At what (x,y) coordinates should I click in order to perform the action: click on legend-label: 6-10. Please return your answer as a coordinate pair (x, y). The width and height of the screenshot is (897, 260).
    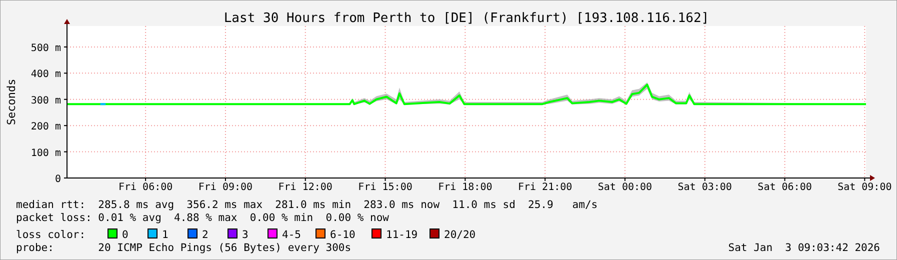
    Looking at the image, I should click on (343, 235).